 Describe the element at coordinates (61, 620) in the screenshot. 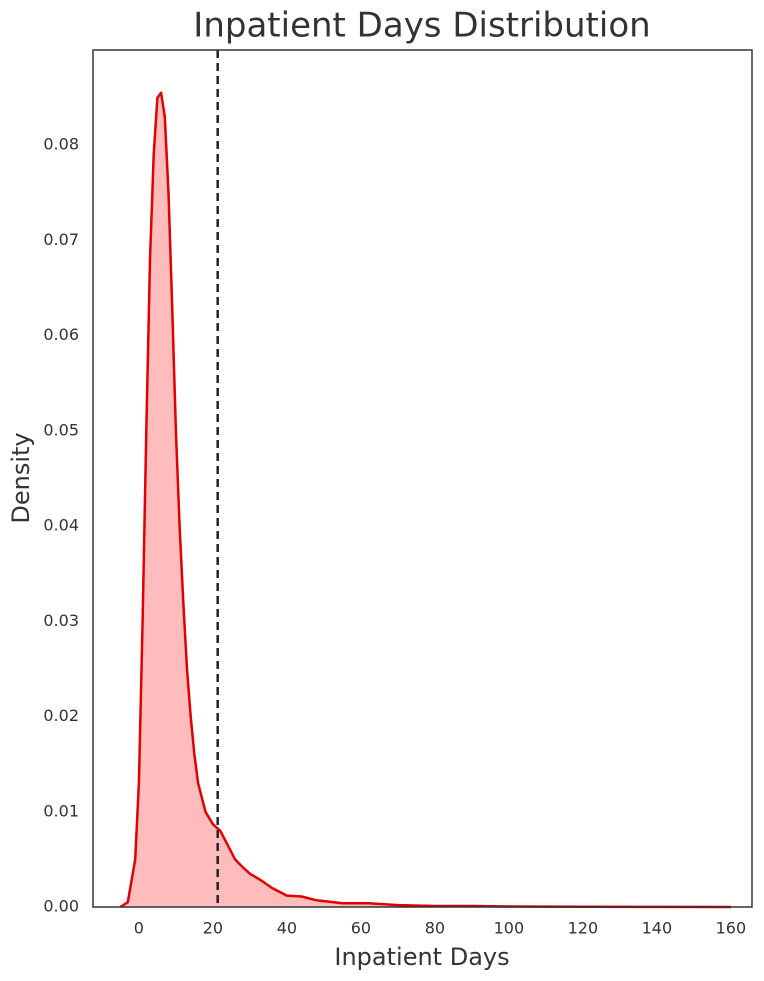

I see `y-tick-label: 0.03` at that location.